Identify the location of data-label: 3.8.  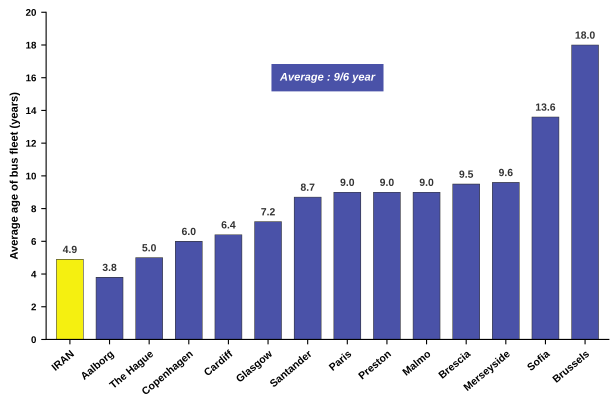
(109, 268).